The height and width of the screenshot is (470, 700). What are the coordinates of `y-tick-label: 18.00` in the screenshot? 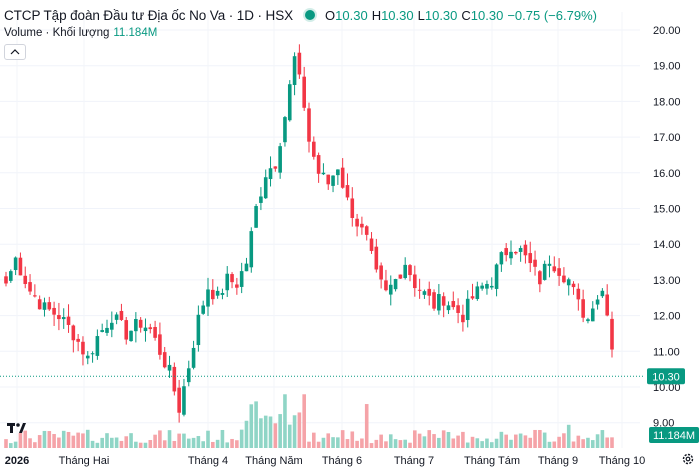 It's located at (667, 102).